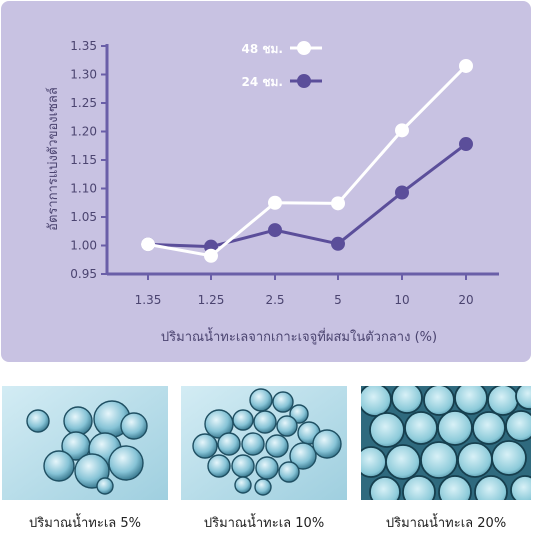 This screenshot has width=533, height=533. Describe the element at coordinates (83, 246) in the screenshot. I see `y-tick-label: 1.00` at that location.